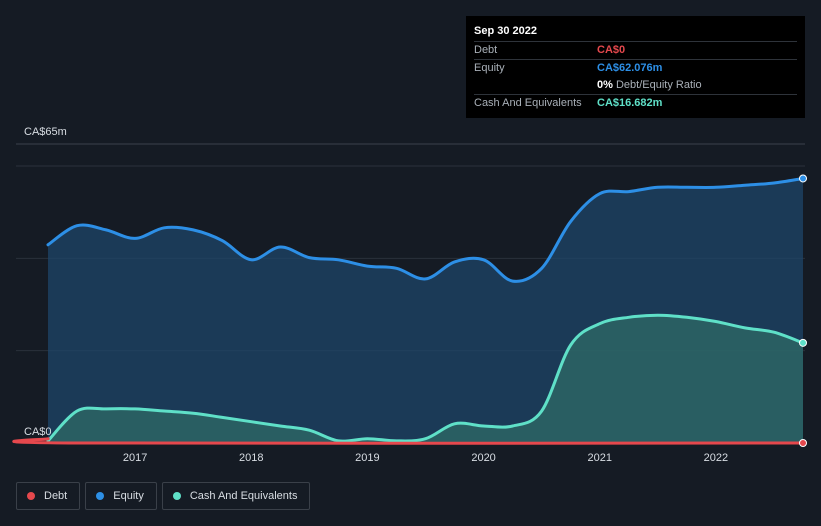  I want to click on tooltip-row-equity: Equity CA$62.076m, so click(635, 68).